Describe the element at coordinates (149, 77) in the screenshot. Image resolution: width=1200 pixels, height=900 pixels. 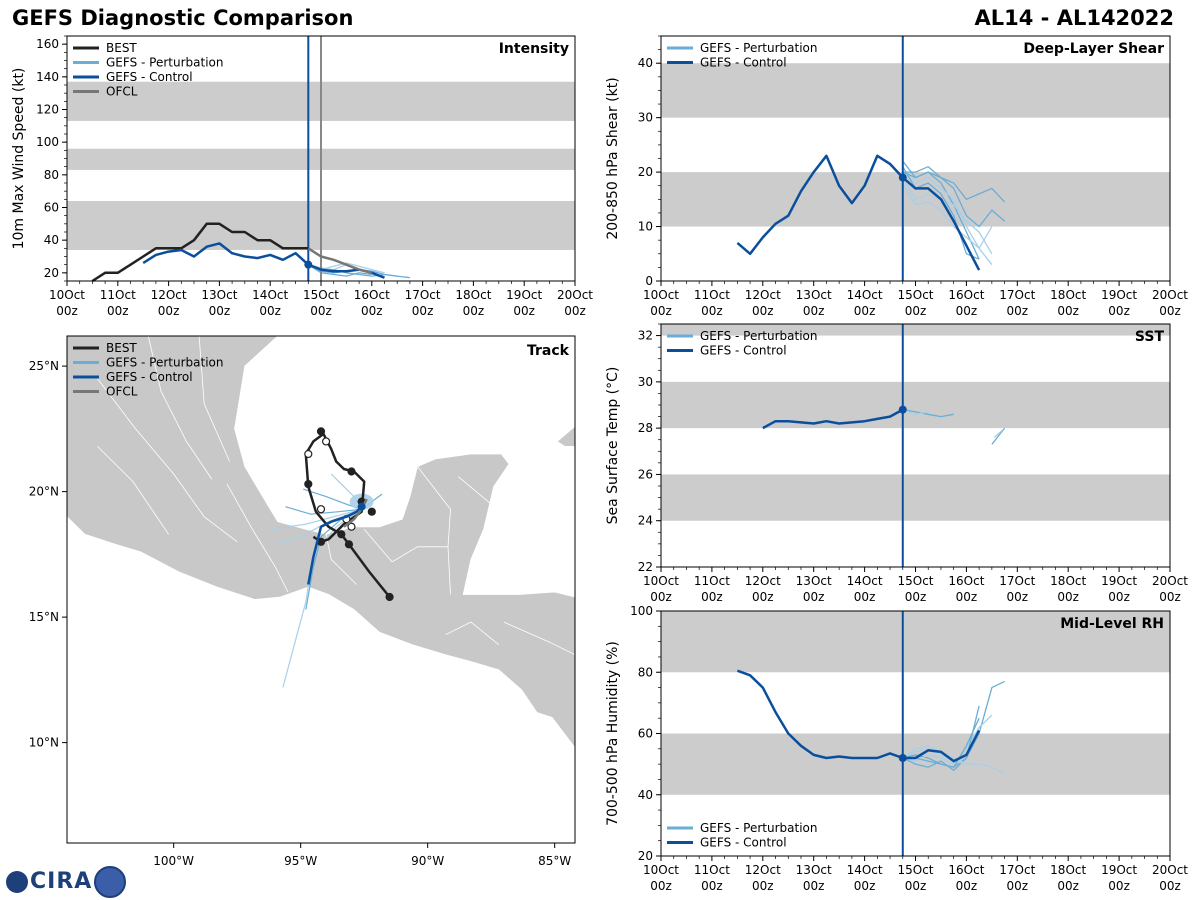
I see `intensity-legend-label: GEFS - Control` at that location.